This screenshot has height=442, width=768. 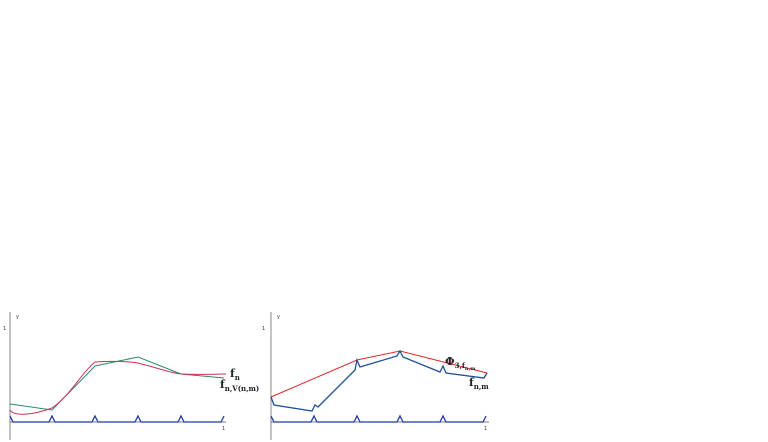 What do you see at coordinates (117, 383) in the screenshot?
I see `interpolant` at bounding box center [117, 383].